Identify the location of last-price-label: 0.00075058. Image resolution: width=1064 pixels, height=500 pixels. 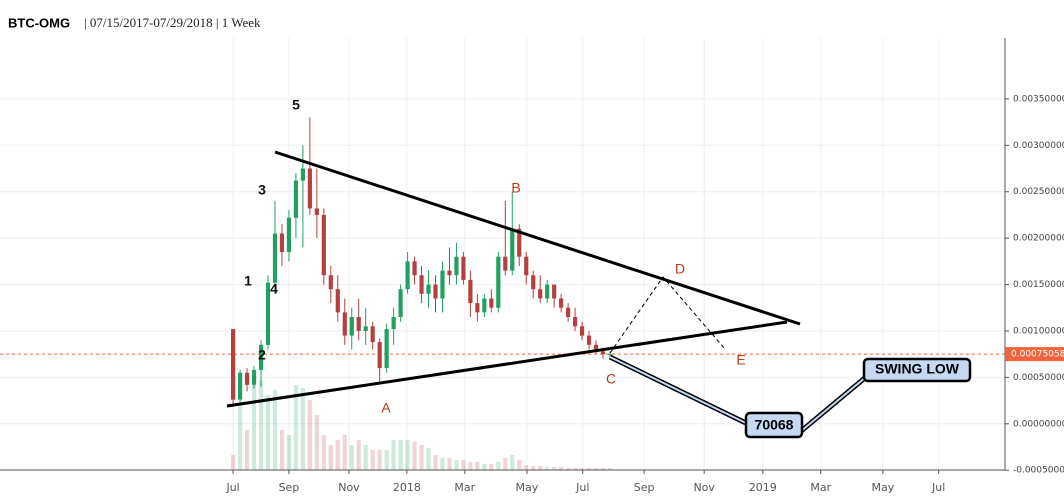
(1037, 355).